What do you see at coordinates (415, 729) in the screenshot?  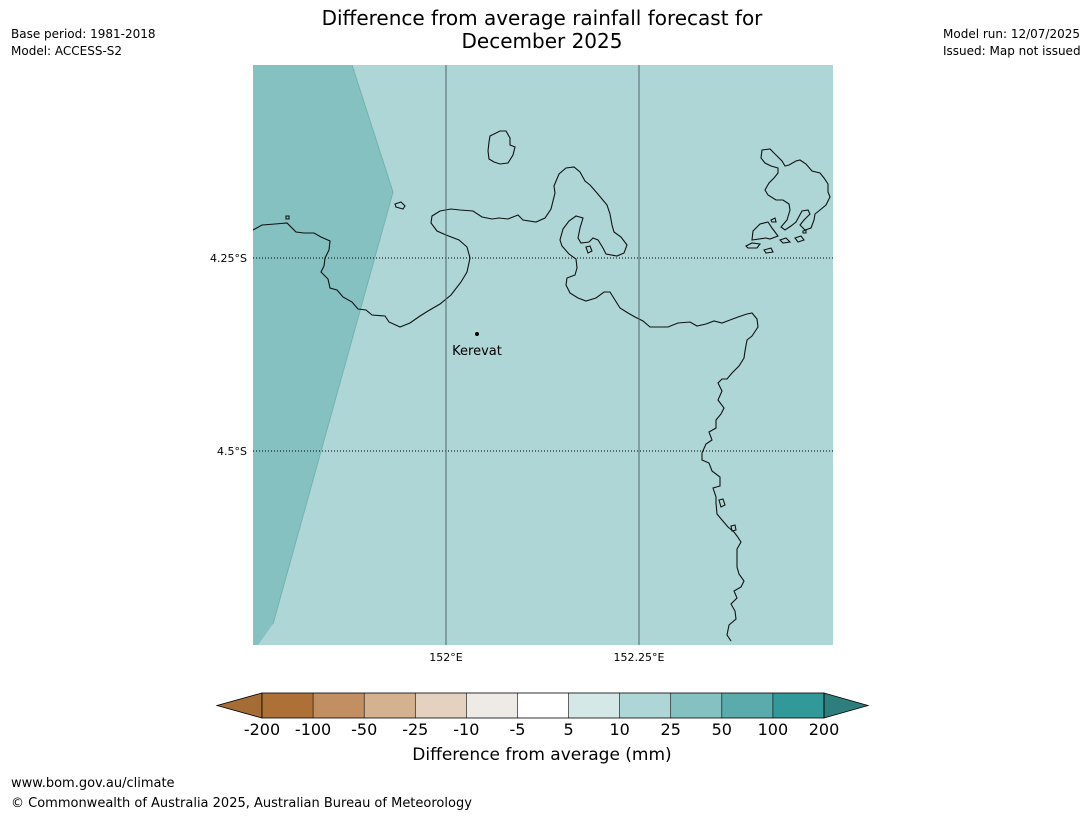 I see `colorbar-tick-label: -25` at bounding box center [415, 729].